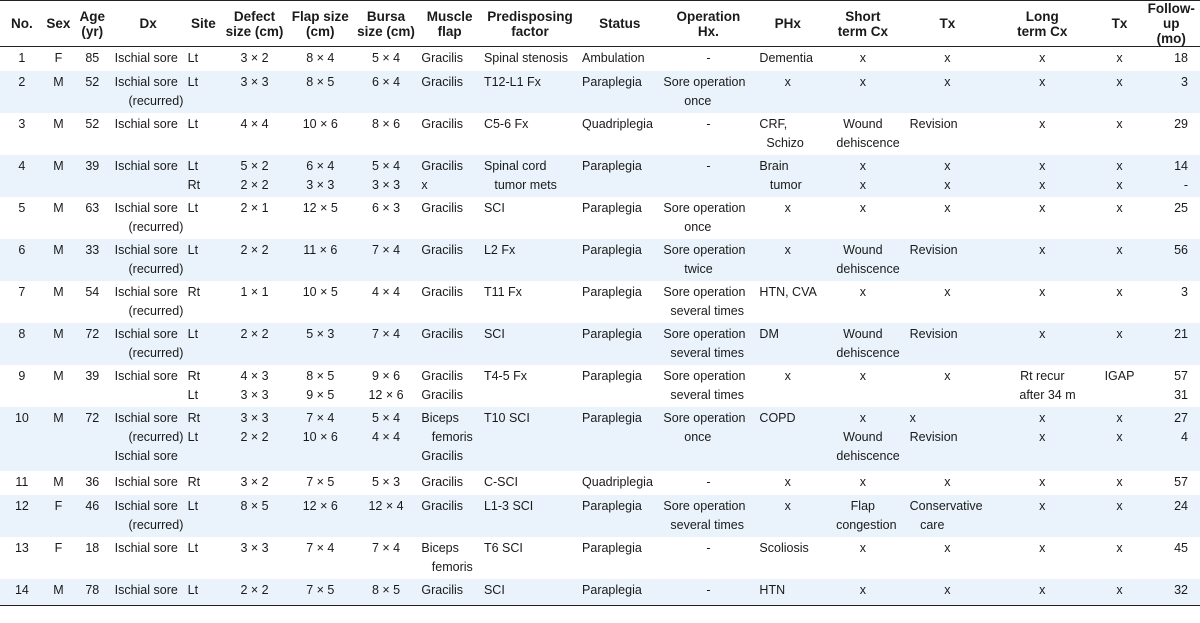  Describe the element at coordinates (320, 438) in the screenshot. I see `cell-flap: 7 × 4 10 × 6` at that location.